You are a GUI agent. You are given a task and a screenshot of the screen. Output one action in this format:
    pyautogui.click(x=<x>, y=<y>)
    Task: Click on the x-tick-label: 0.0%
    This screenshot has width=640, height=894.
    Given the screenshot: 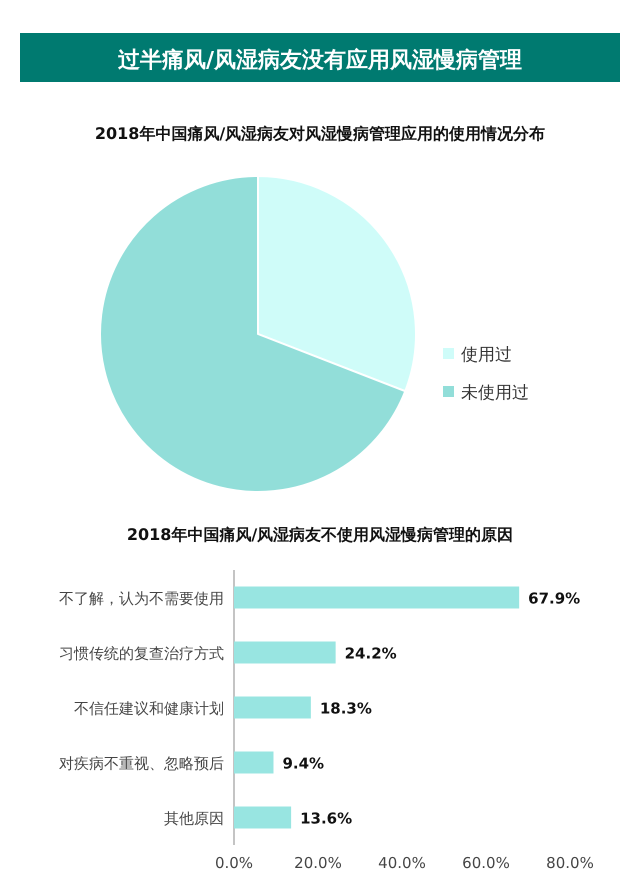 What is the action you would take?
    pyautogui.click(x=234, y=863)
    